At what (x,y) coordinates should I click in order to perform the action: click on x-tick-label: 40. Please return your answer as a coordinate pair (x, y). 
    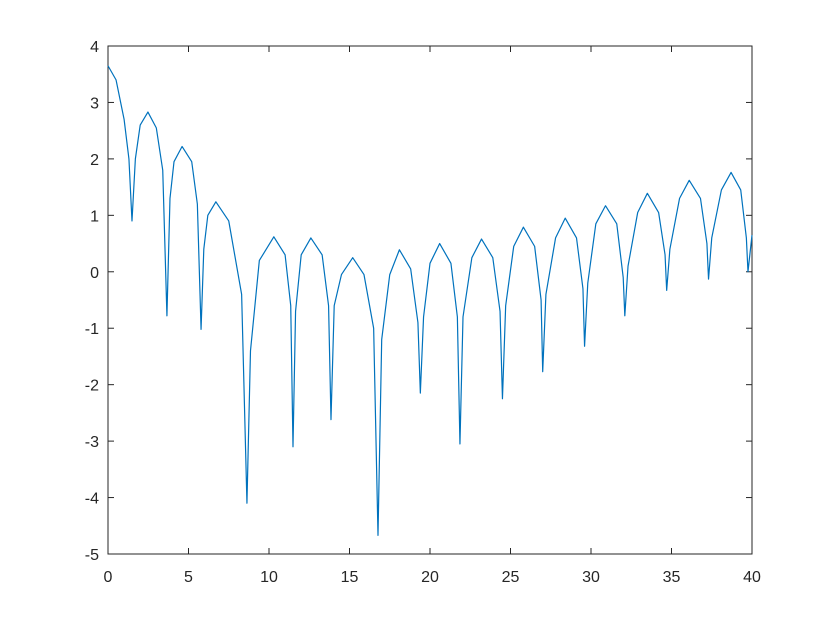
    Looking at the image, I should click on (752, 577).